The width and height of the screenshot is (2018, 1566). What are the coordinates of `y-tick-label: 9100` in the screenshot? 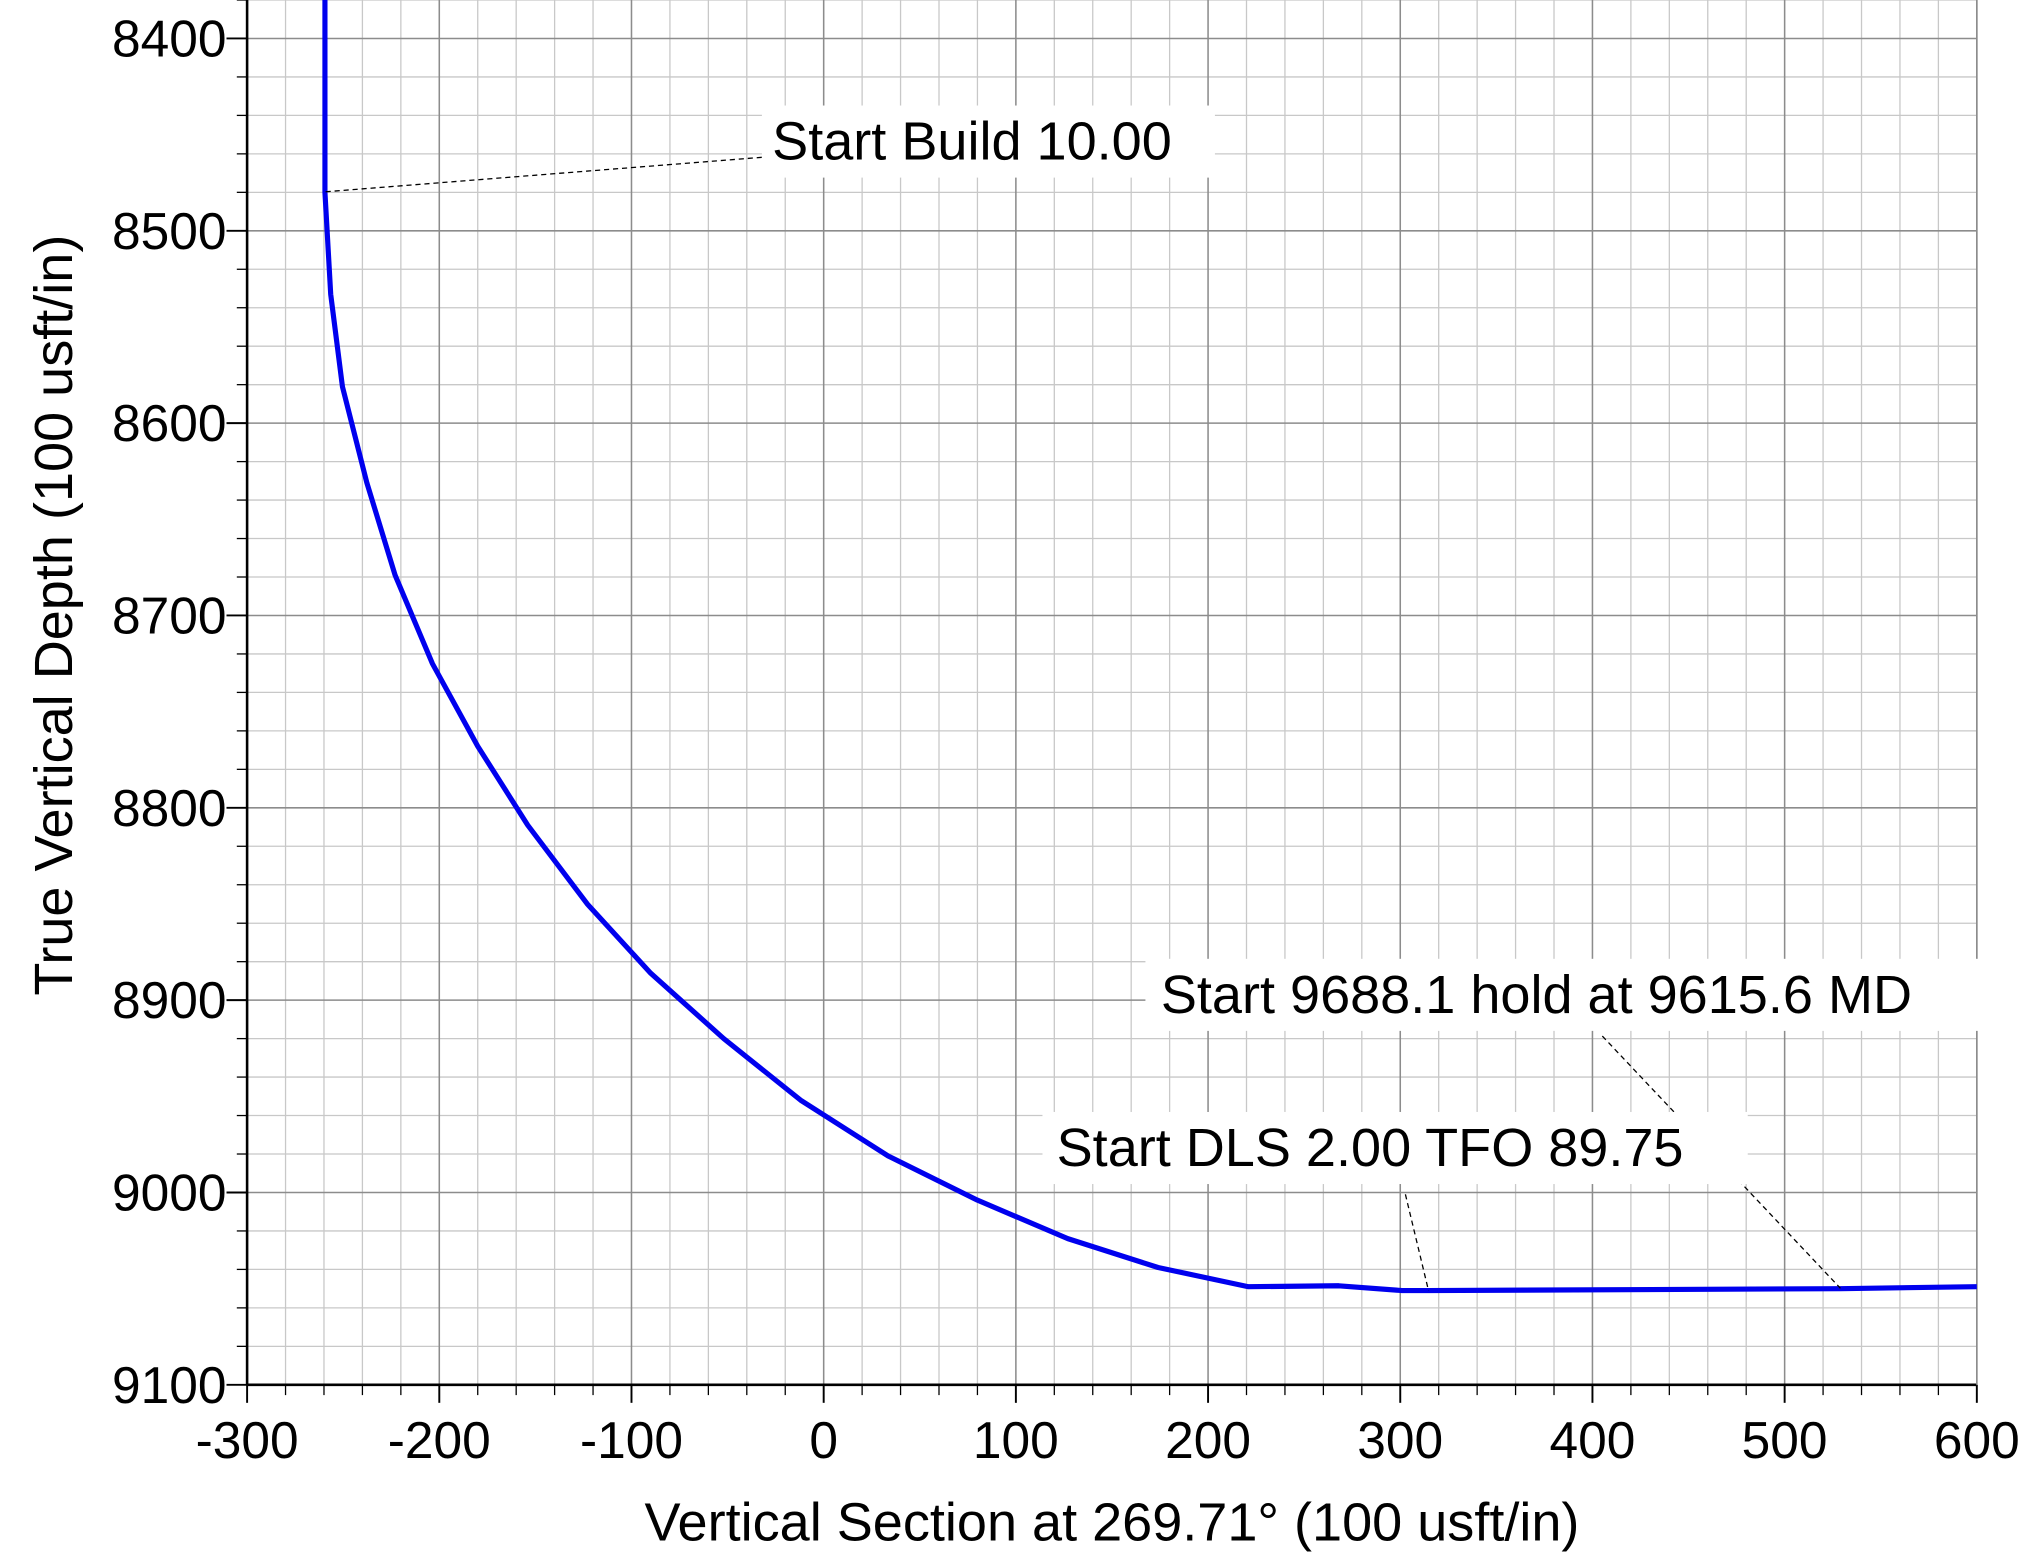 It's located at (169, 1385).